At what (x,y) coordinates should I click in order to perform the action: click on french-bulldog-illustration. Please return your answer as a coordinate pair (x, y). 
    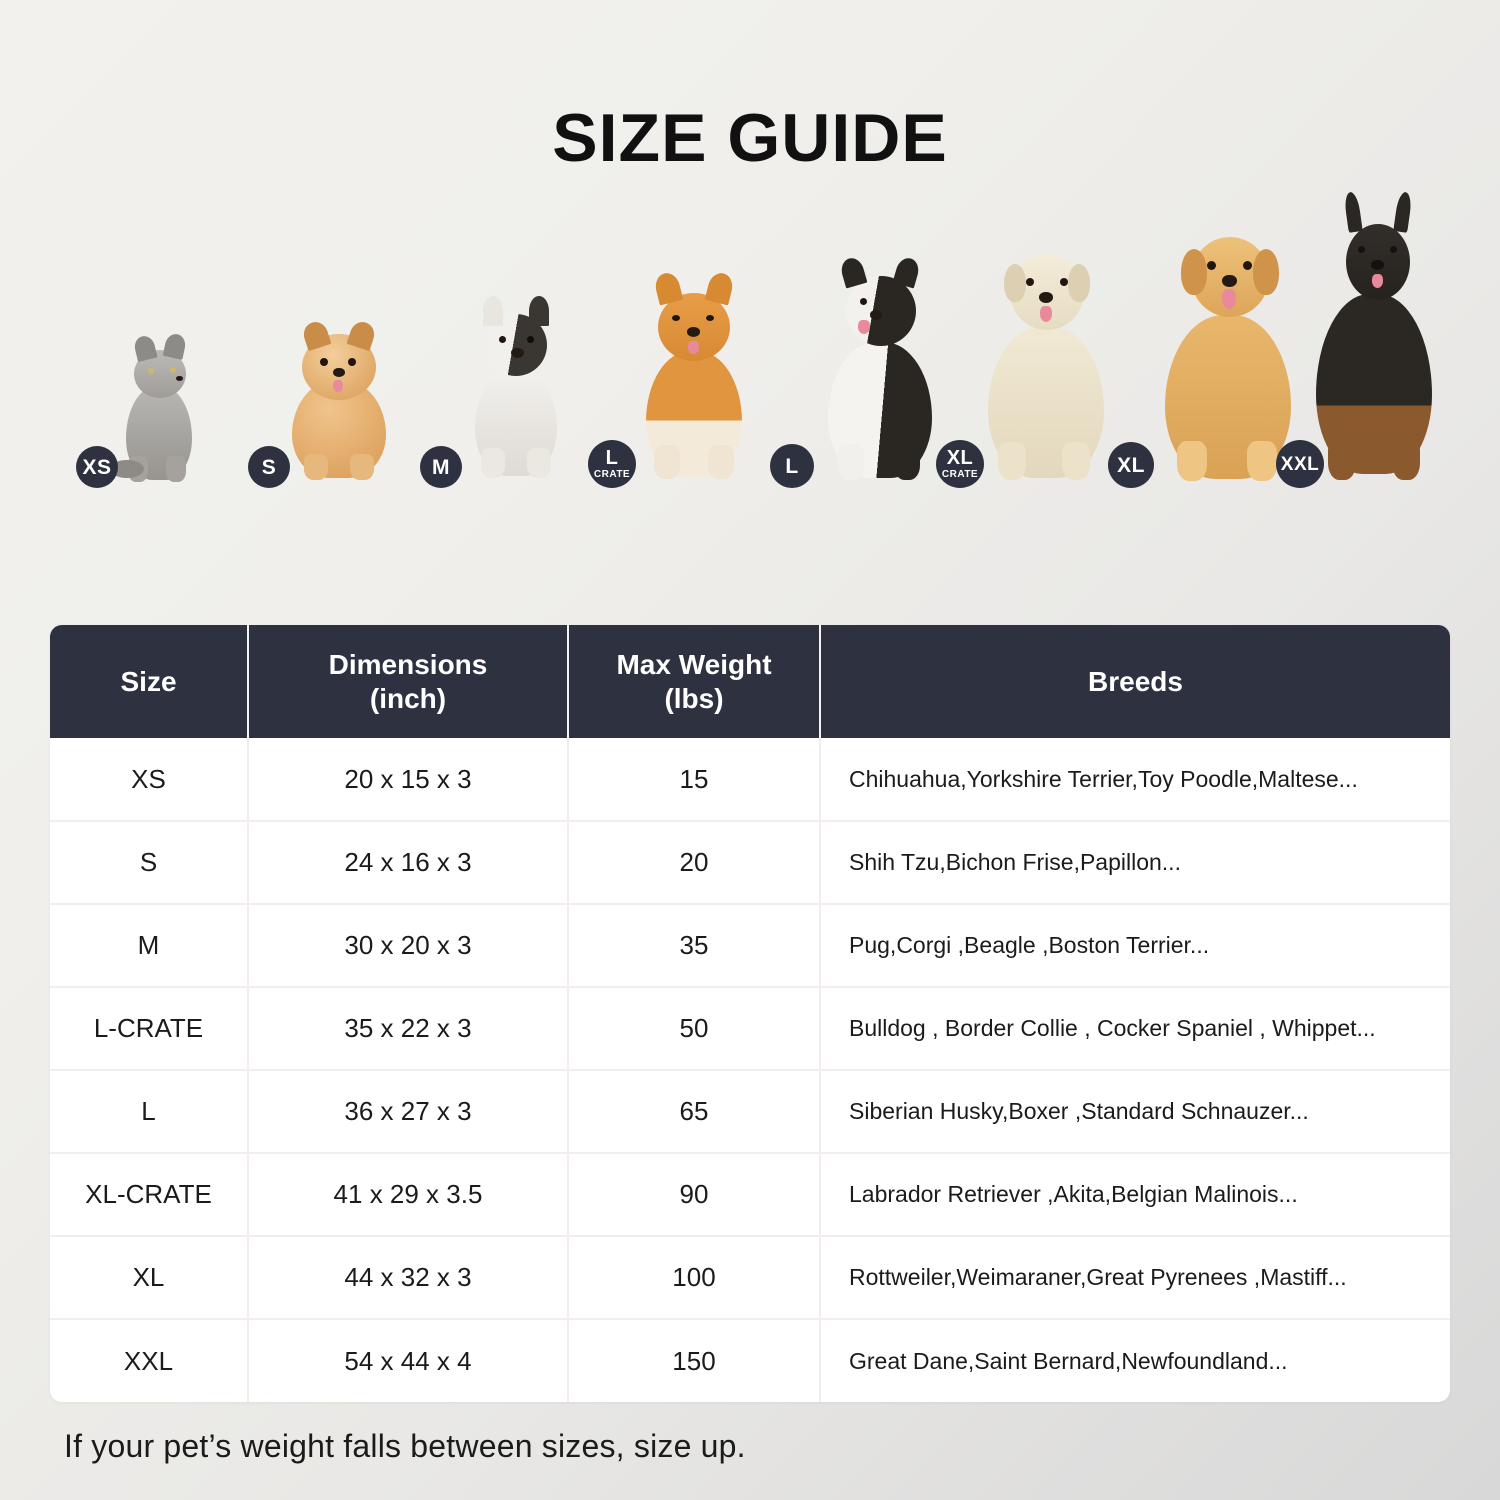
    Looking at the image, I should click on (515, 387).